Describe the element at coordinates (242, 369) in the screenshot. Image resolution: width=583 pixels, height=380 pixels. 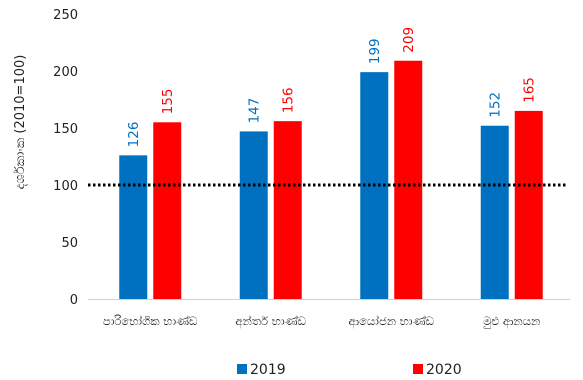
I see `legend-swatch-2019` at that location.